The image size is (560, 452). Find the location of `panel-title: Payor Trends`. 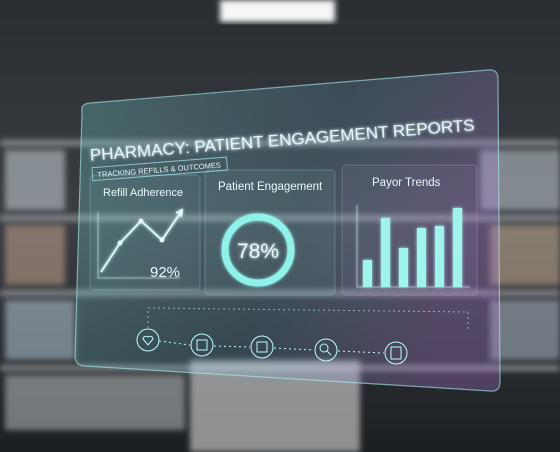

panel-title: Payor Trends is located at coordinates (406, 183).